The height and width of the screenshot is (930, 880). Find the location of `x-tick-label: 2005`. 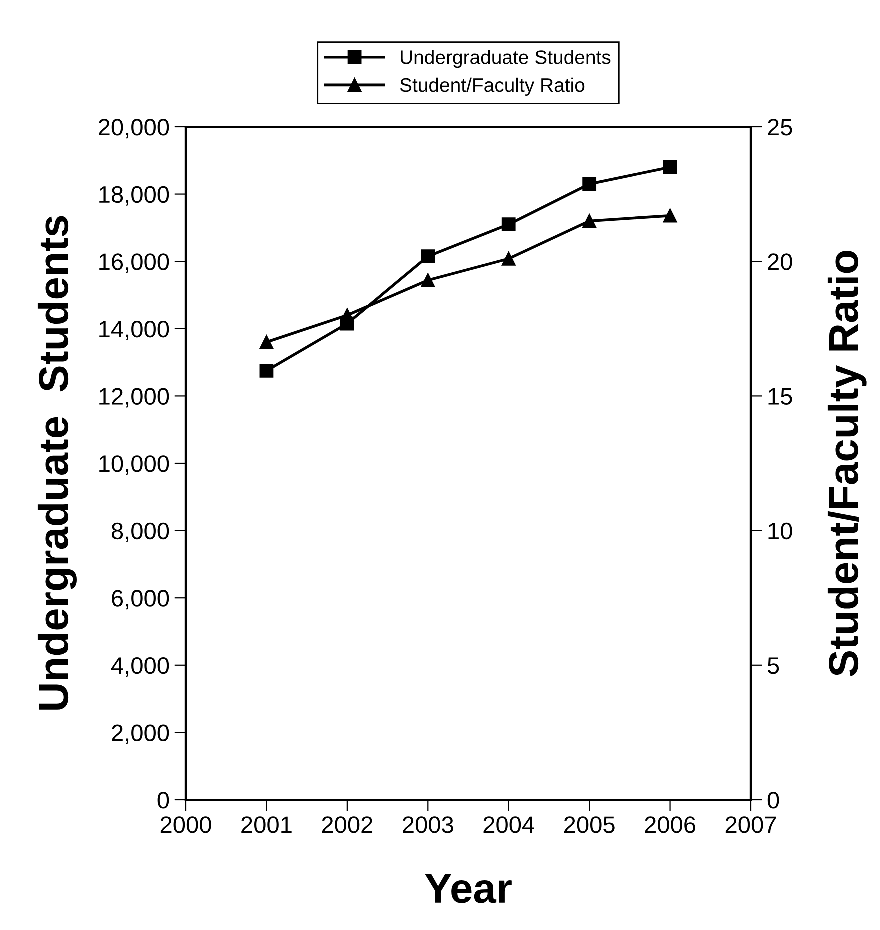

x-tick-label: 2005 is located at coordinates (589, 825).